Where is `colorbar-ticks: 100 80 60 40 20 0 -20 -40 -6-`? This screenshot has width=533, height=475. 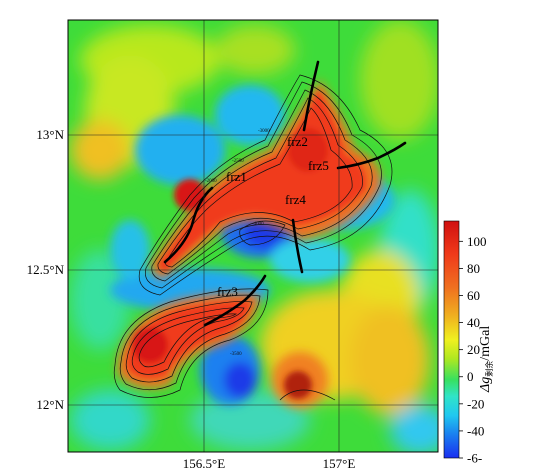
colorbar-ticks: 100 80 60 40 20 0 -20 -40 -6- is located at coordinates (473, 350).